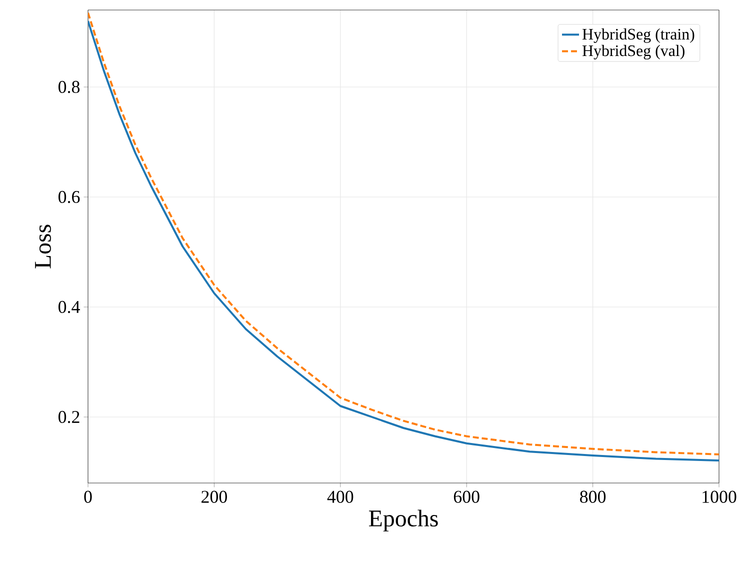 The width and height of the screenshot is (751, 561). Describe the element at coordinates (69, 307) in the screenshot. I see `y-tick-label: 0.4` at that location.